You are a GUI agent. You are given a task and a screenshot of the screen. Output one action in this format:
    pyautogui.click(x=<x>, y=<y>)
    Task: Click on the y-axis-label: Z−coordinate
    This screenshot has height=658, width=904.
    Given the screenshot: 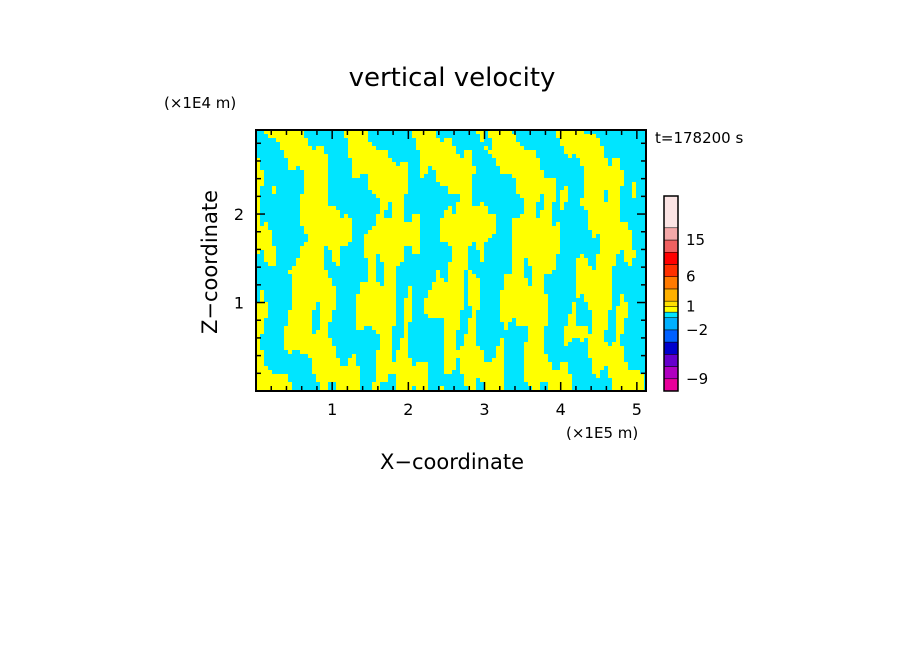 What is the action you would take?
    pyautogui.click(x=210, y=262)
    